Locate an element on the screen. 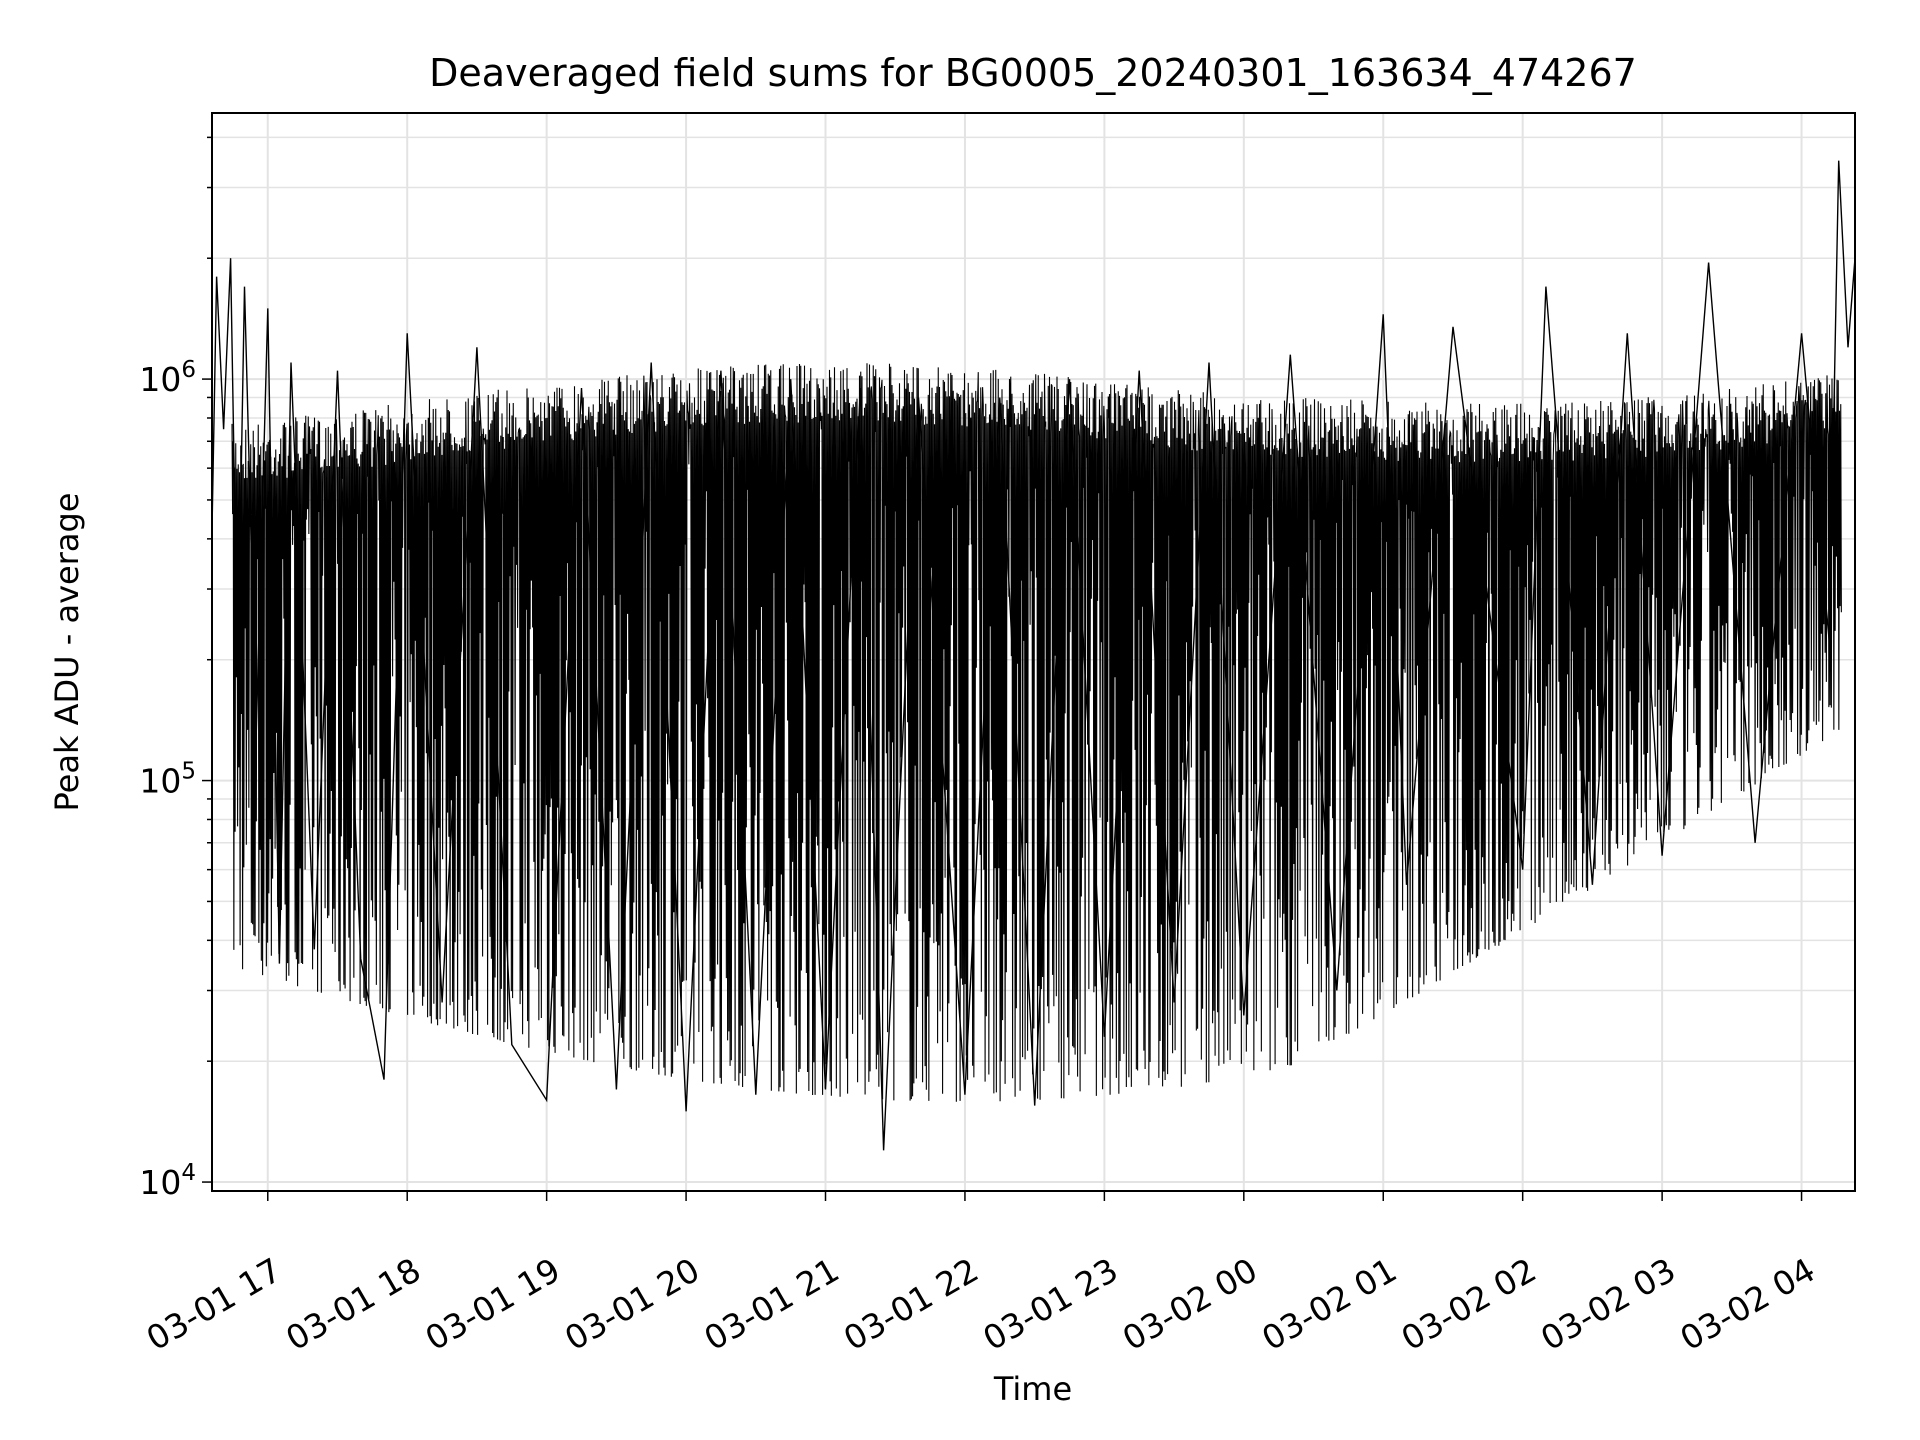 This screenshot has width=1920, height=1440. y-tick-label: 106 is located at coordinates (167, 378).